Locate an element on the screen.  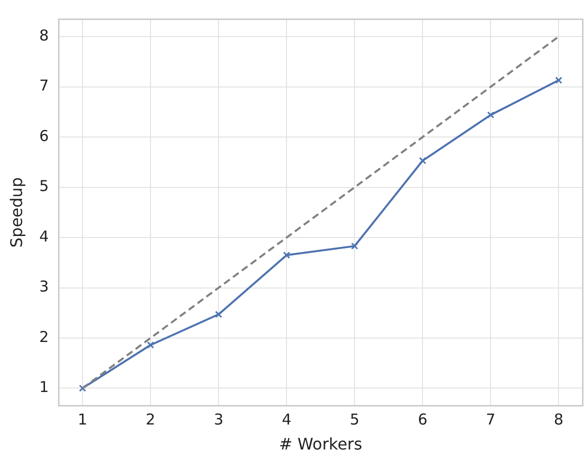
y-tick-label: 8 is located at coordinates (44, 35).